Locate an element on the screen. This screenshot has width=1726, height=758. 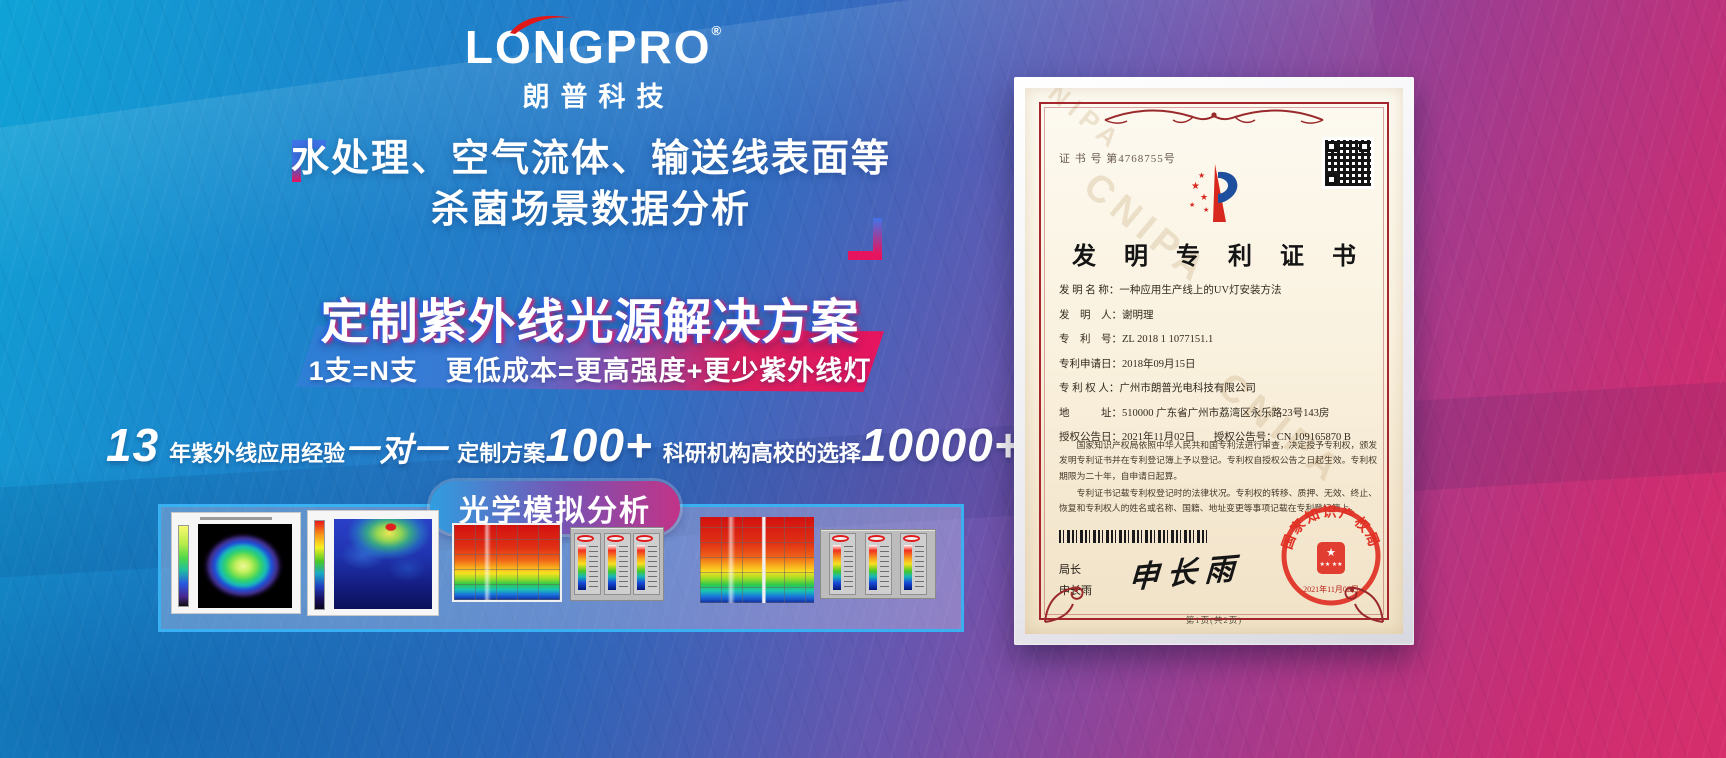
stat-item-one-on-one: 一对一 定制方案 is located at coordinates (445, 447).